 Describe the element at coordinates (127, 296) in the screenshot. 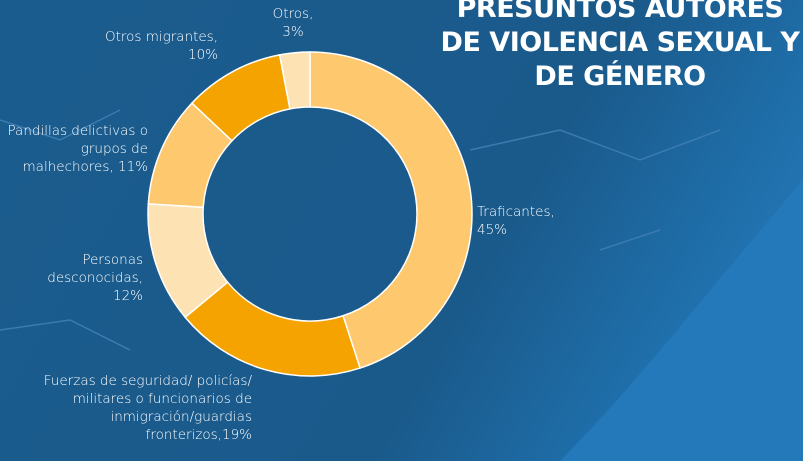

I see `value-label: 12%` at that location.